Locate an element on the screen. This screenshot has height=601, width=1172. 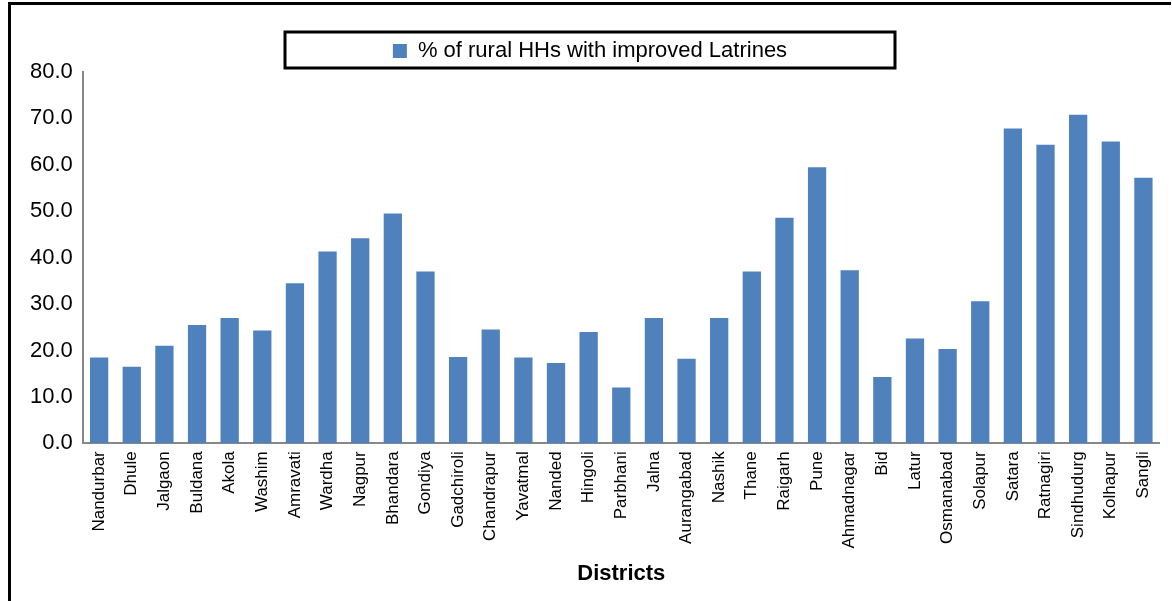
x-tick-label: Latur is located at coordinates (914, 470).